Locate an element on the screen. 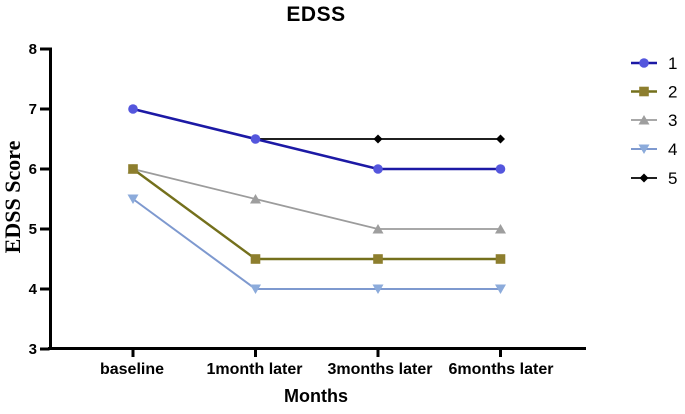 The image size is (685, 414). svg-text: 7 is located at coordinates (33, 109).